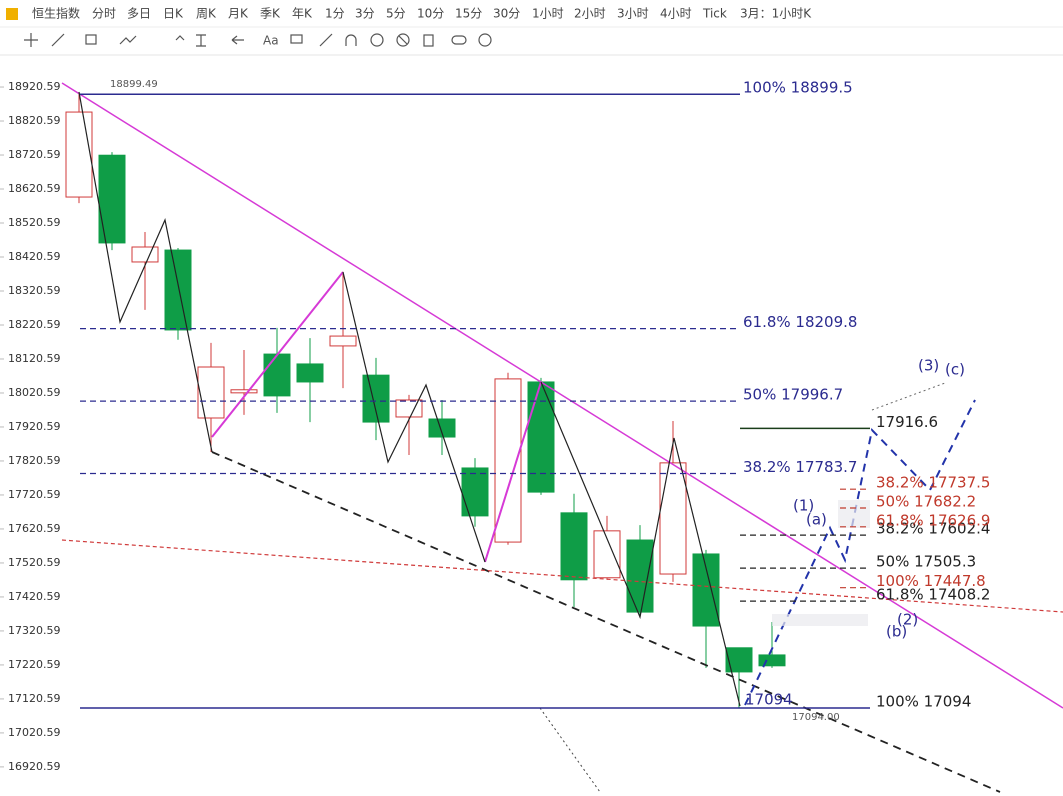 This screenshot has width=1063, height=796. What do you see at coordinates (271, 41) in the screenshot?
I see `svg-text: Aa` at bounding box center [271, 41].